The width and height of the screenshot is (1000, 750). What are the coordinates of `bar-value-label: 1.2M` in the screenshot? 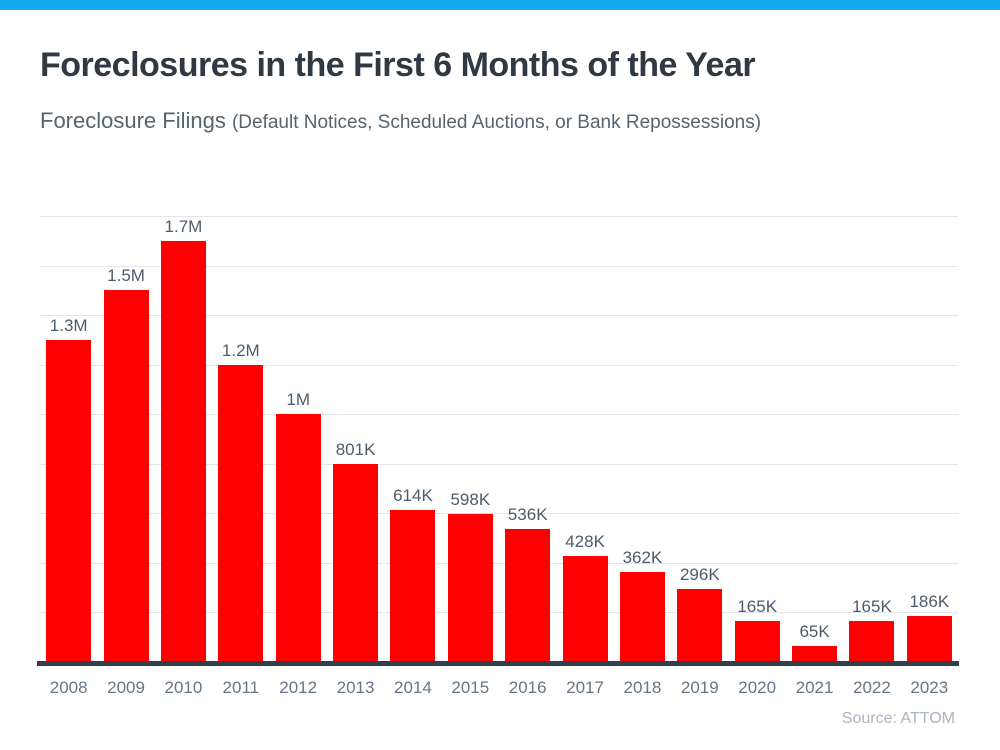 It's located at (240, 350).